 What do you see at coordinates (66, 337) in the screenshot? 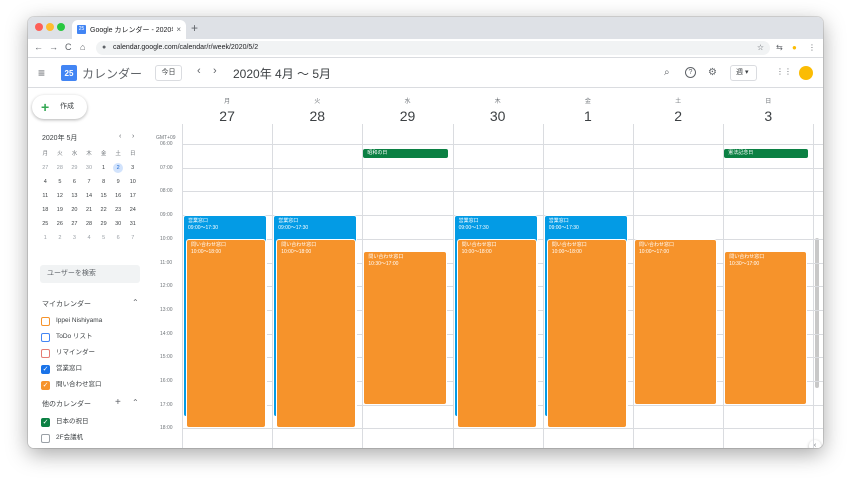
I see `calendar-list-item: ToDo リスト` at bounding box center [66, 337].